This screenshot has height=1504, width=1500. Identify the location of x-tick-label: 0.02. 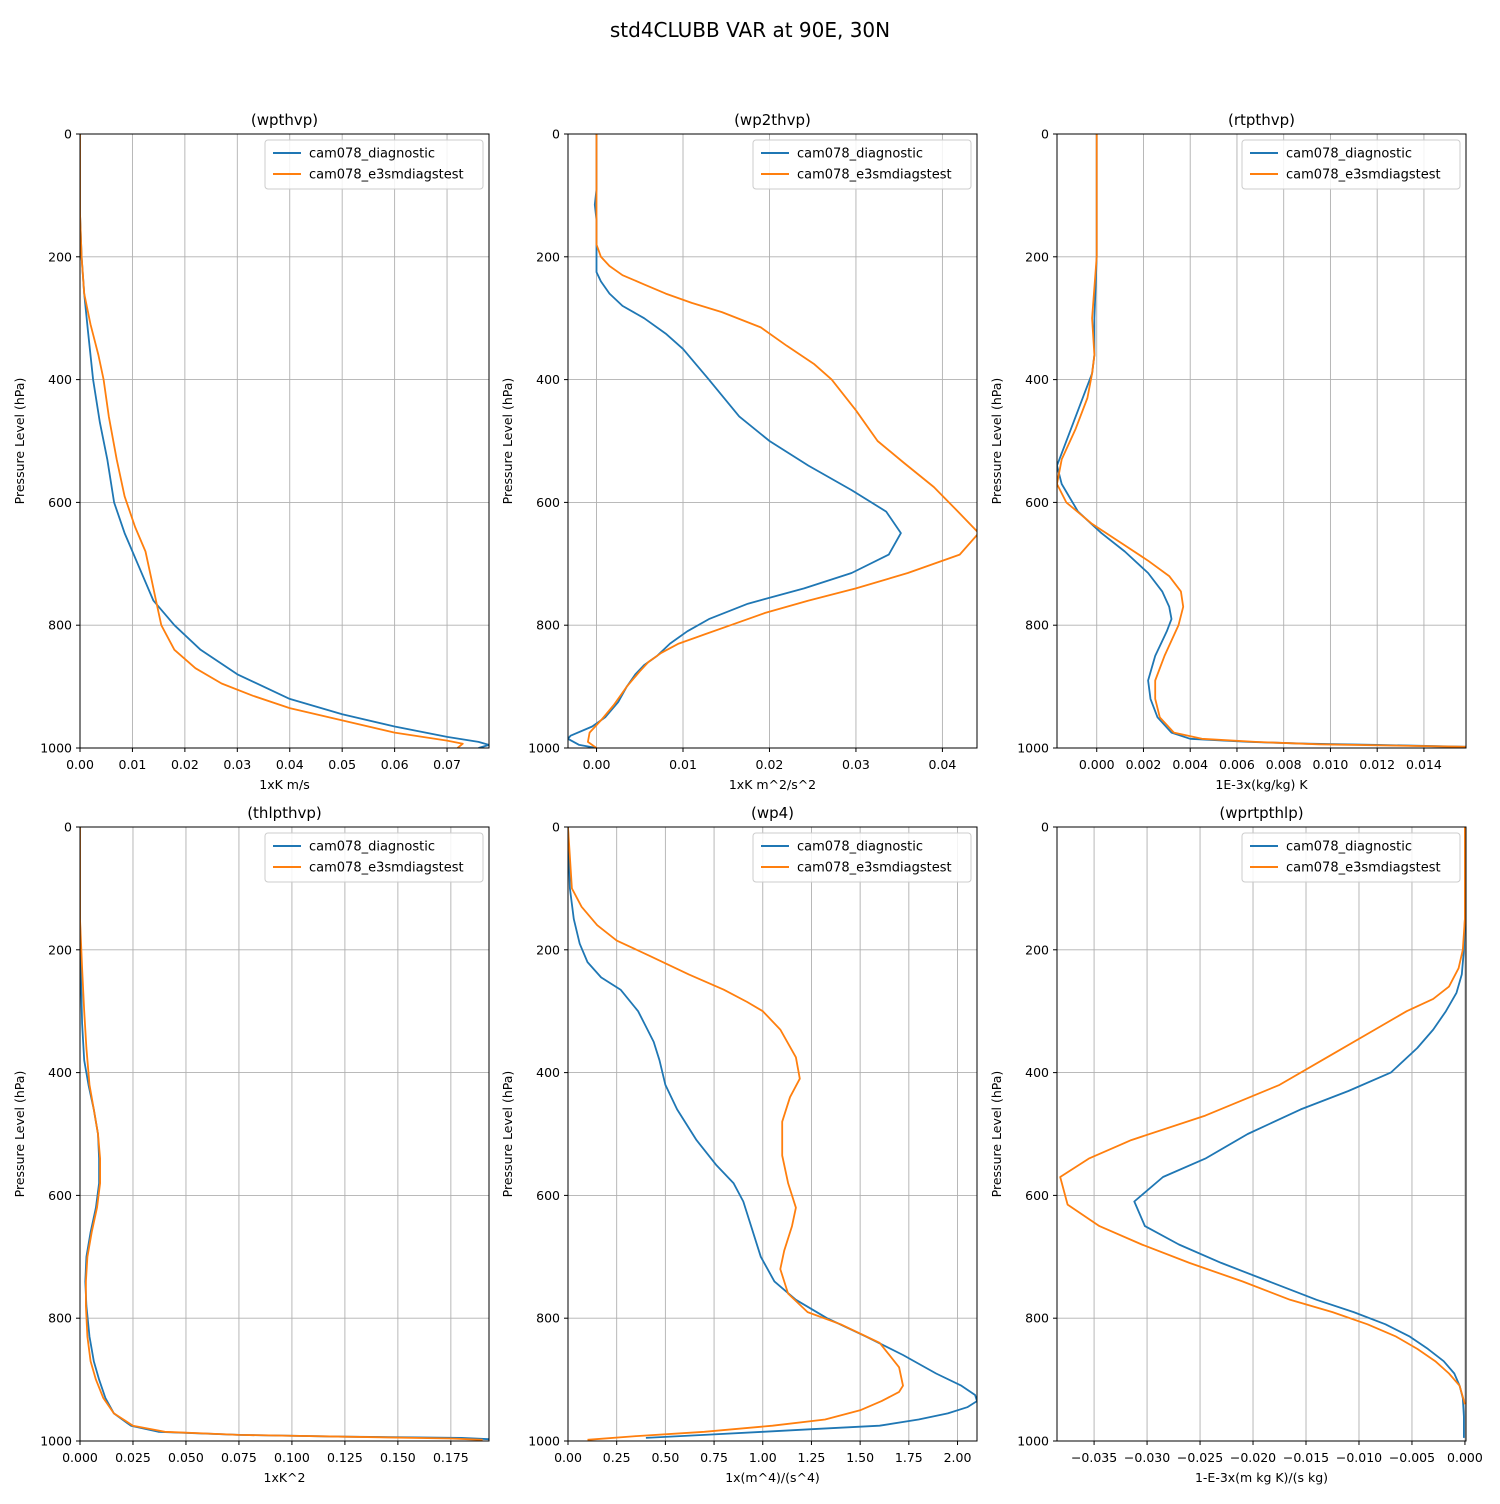
(185, 764).